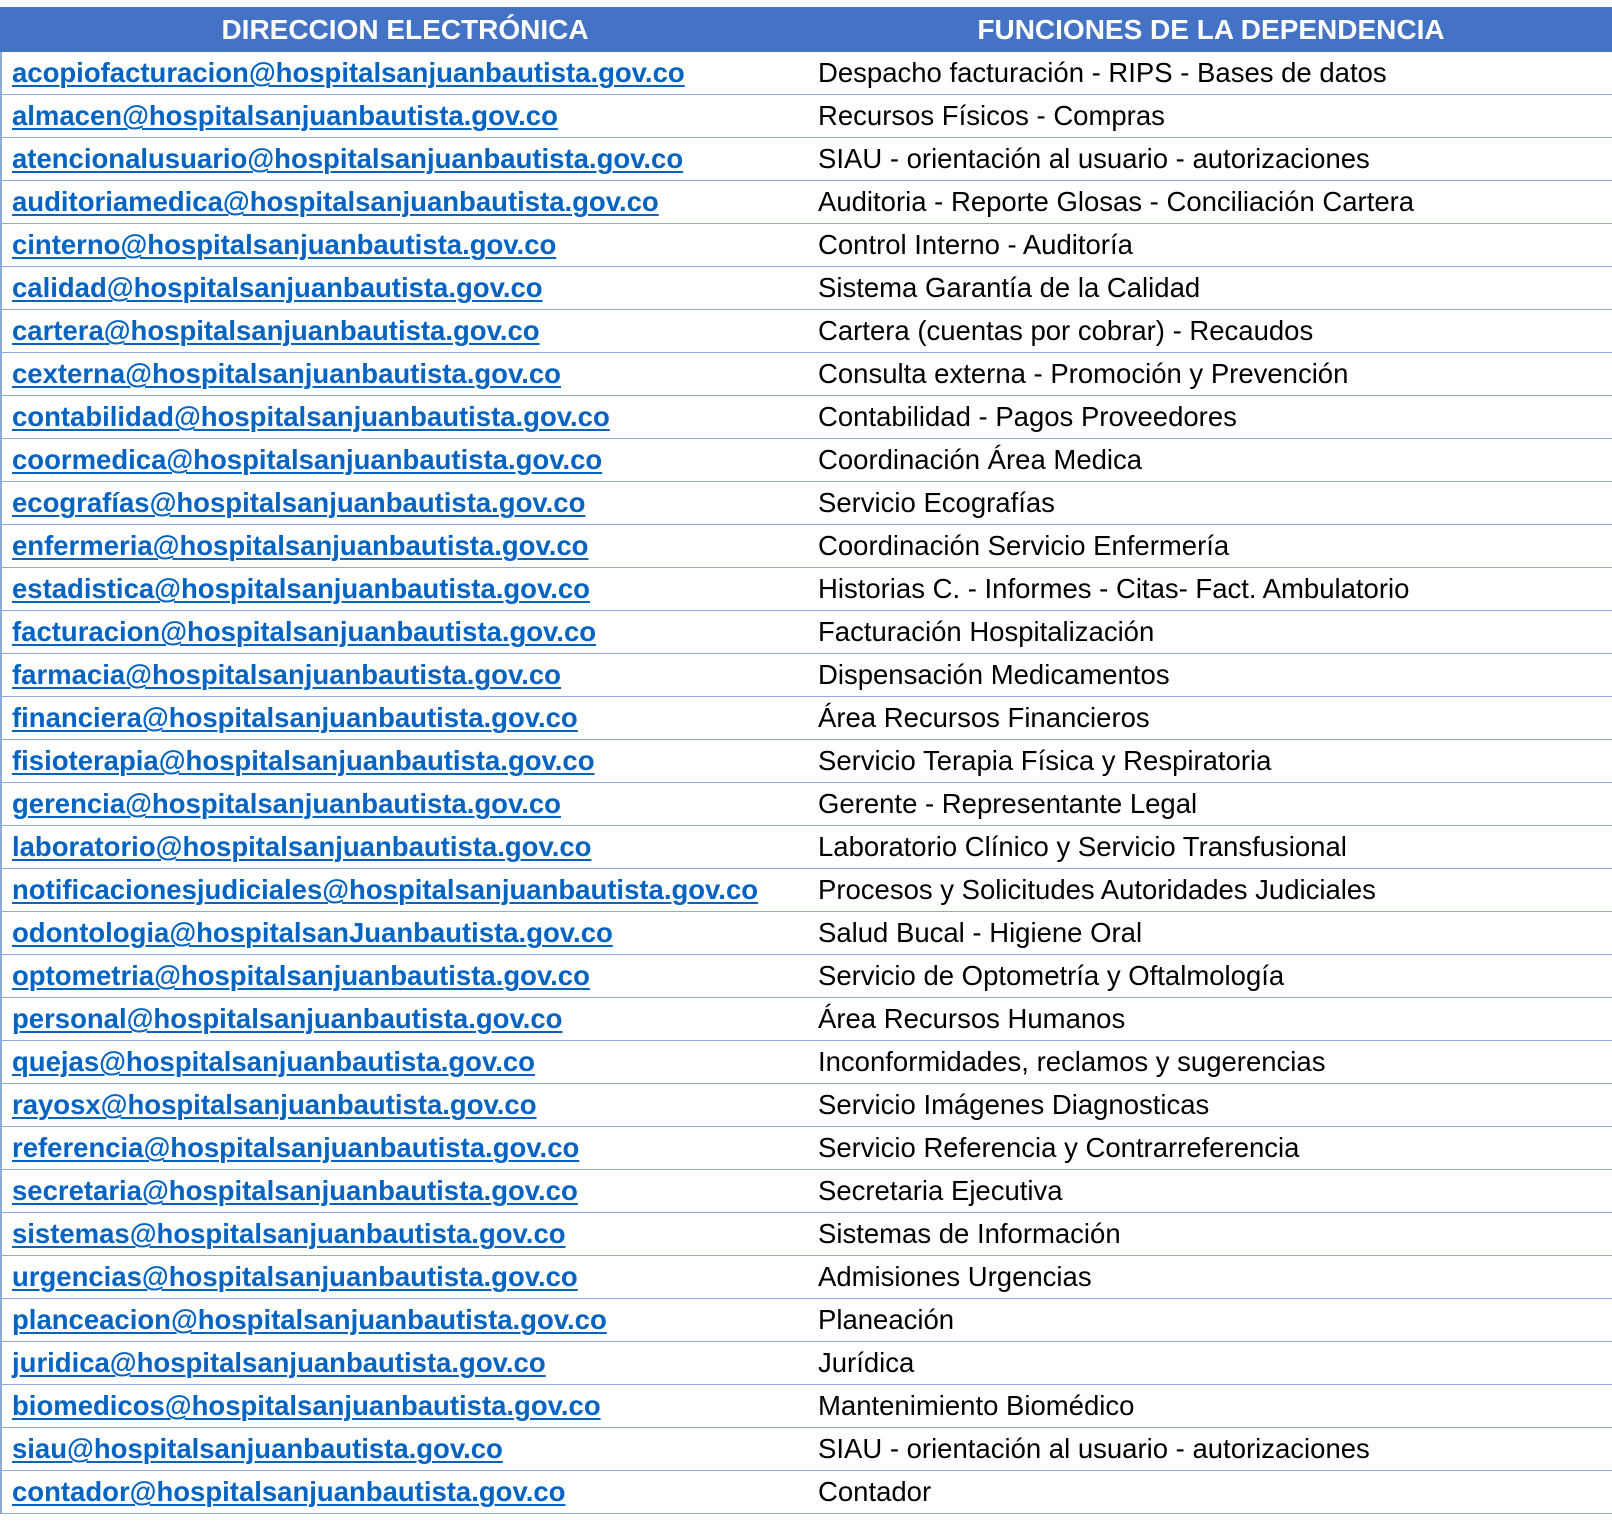 Image resolution: width=1612 pixels, height=1522 pixels. Describe the element at coordinates (1210, 29) in the screenshot. I see `column-header-function: FUNCIONES DE LA DEPENDENCIA` at that location.